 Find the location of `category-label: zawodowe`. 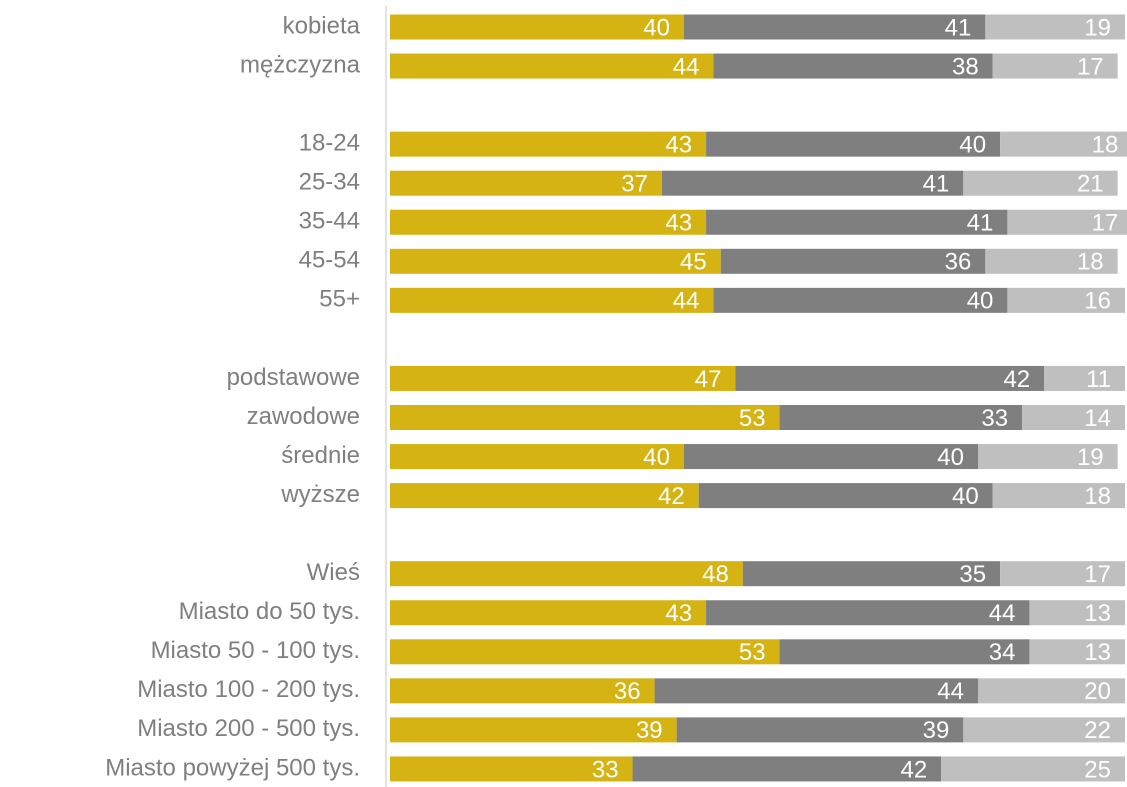

category-label: zawodowe is located at coordinates (303, 416).